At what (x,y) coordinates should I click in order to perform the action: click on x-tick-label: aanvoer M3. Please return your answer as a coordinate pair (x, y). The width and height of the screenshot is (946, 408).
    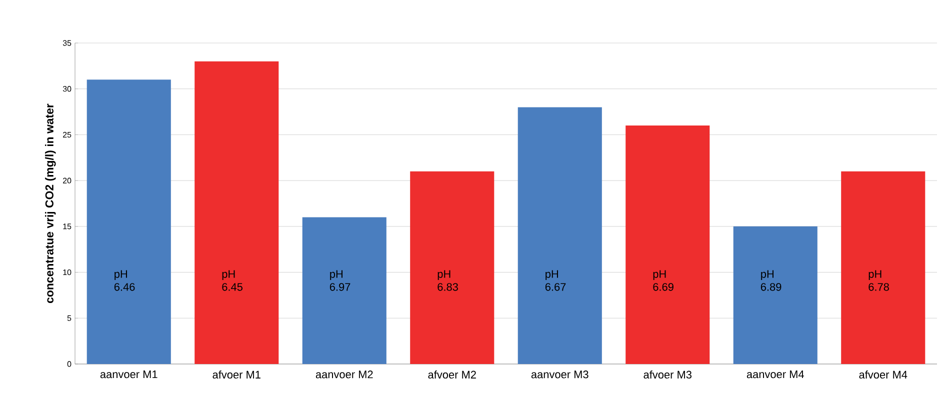
    Looking at the image, I should click on (559, 374).